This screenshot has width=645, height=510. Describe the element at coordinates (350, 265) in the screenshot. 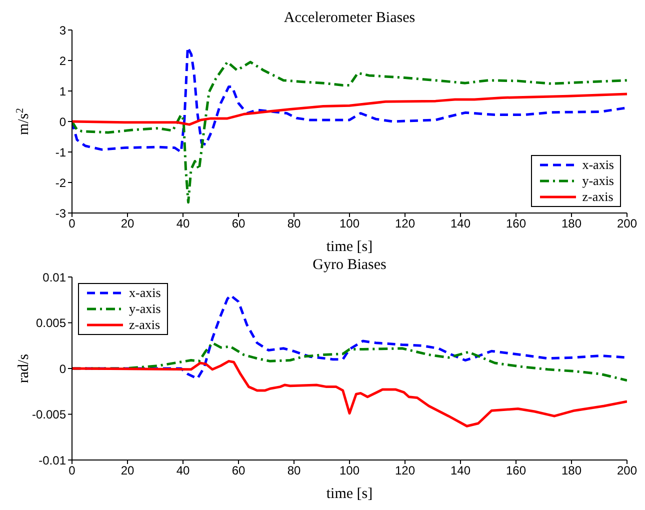

I see `chart-title: Gyro Biases` at that location.